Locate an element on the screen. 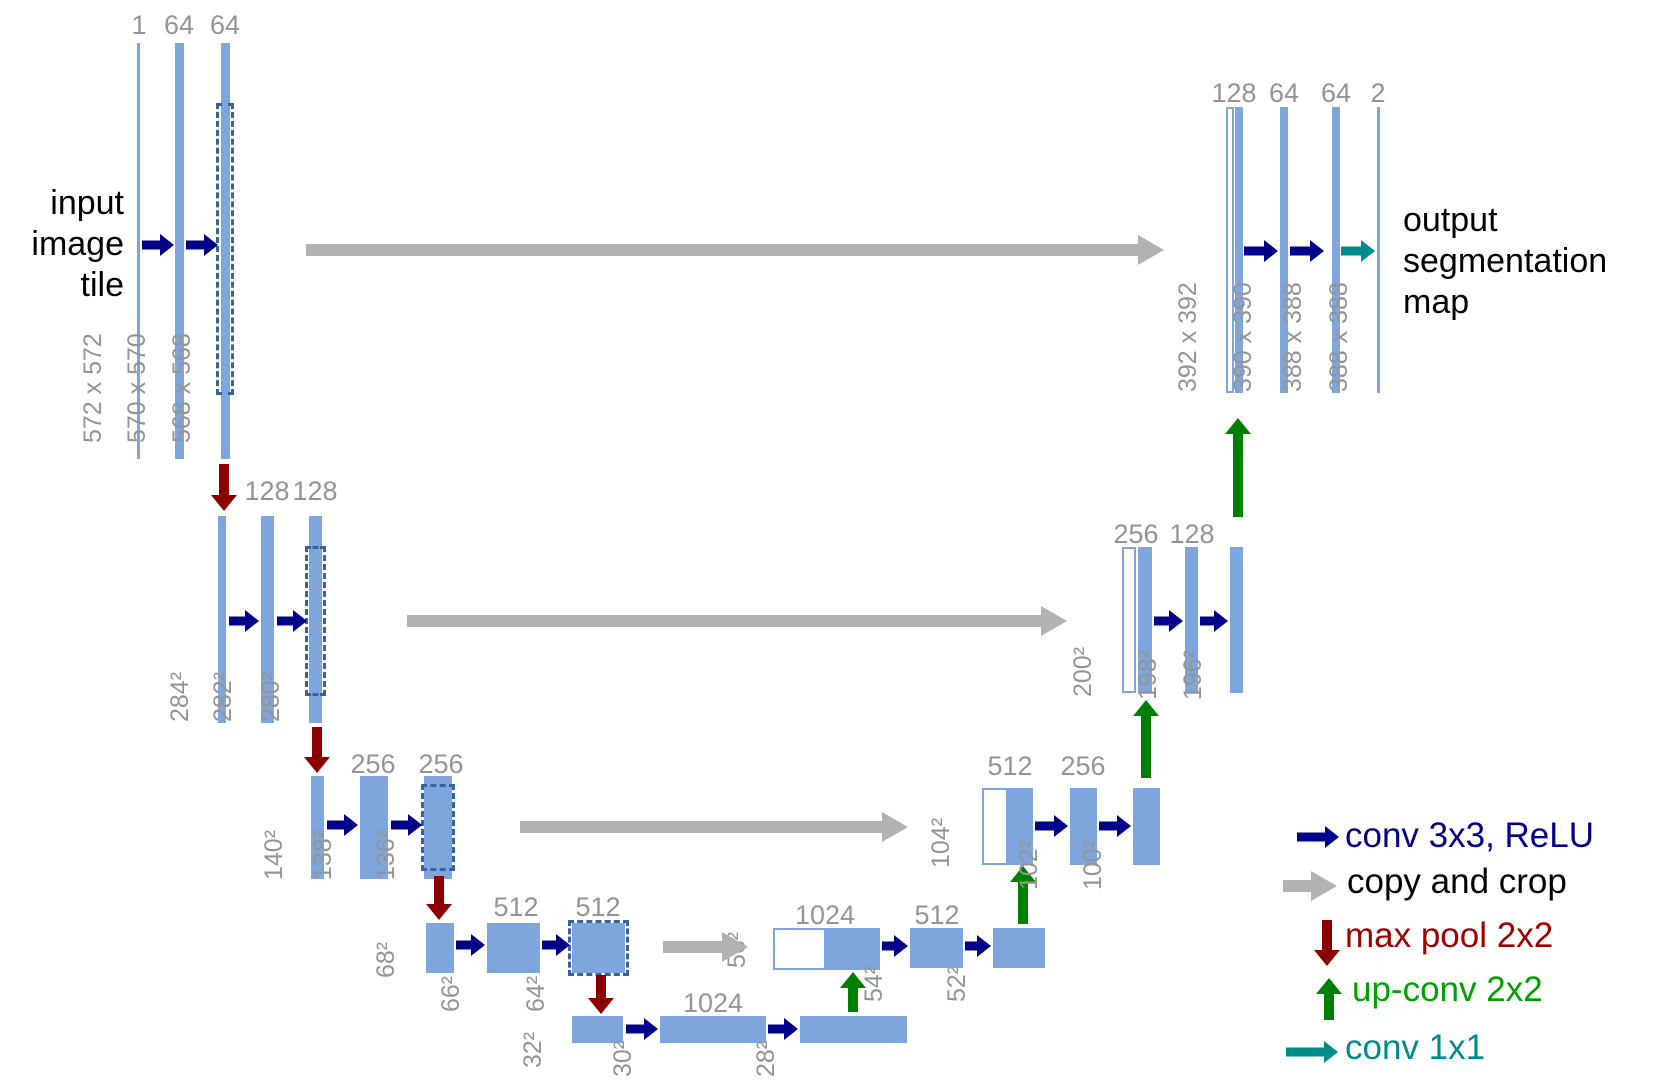 Image resolution: width=1662 pixels, height=1085 pixels. channel-label: 1 is located at coordinates (139, 25).